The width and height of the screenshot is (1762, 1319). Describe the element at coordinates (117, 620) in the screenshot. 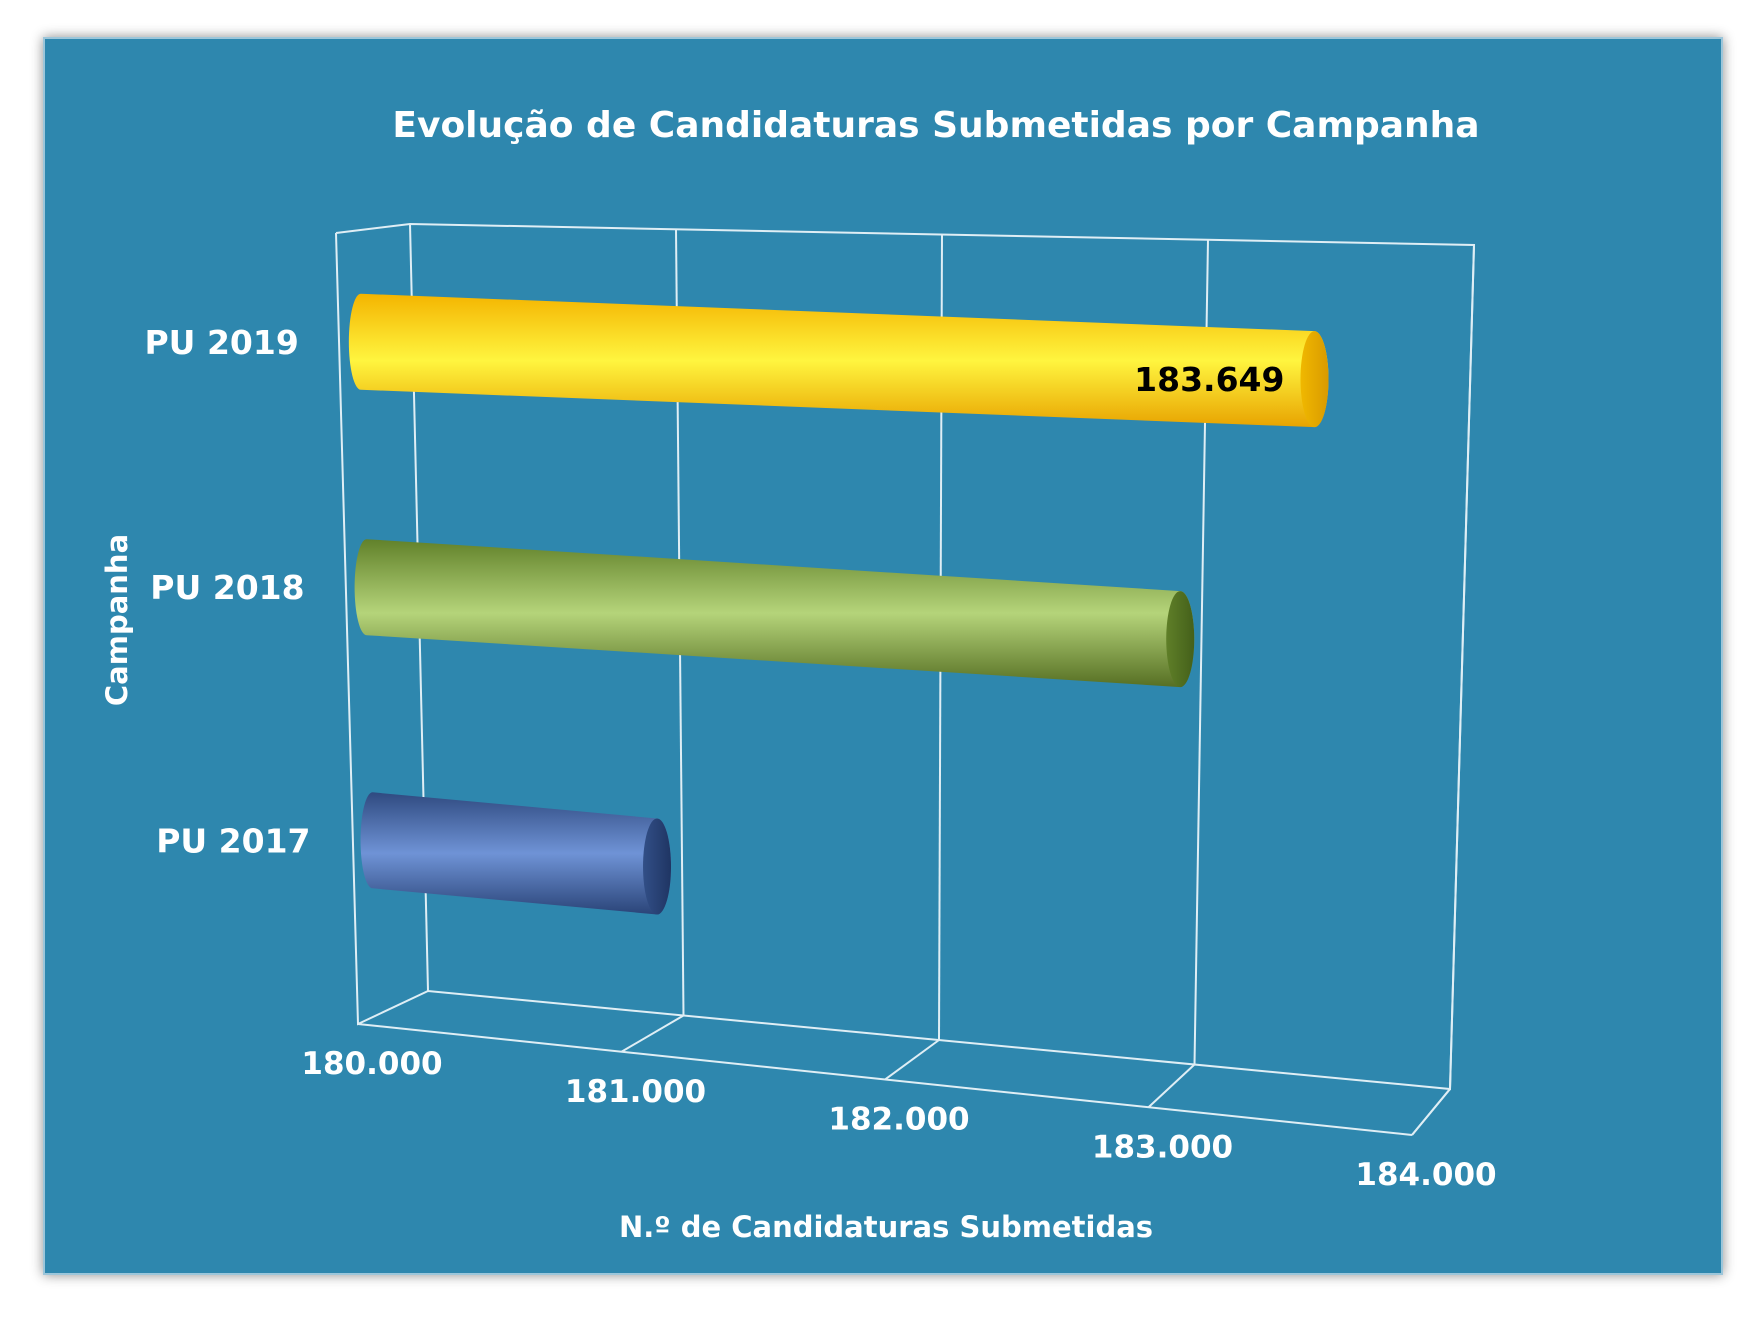

I see `y-axis-title: Campanha` at that location.